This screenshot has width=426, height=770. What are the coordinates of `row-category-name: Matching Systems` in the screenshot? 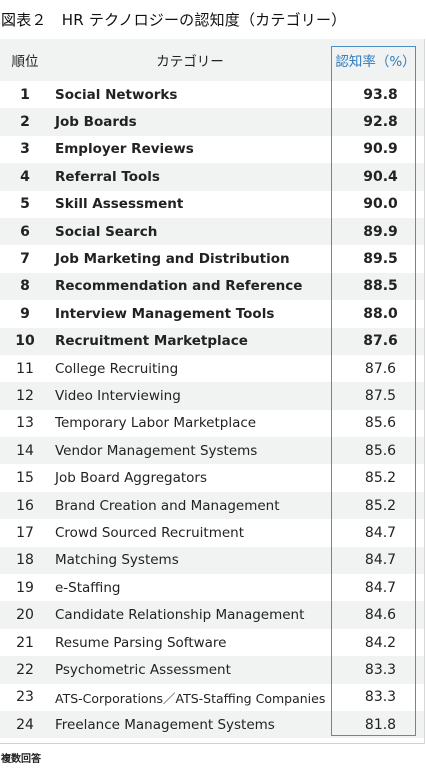 It's located at (117, 560).